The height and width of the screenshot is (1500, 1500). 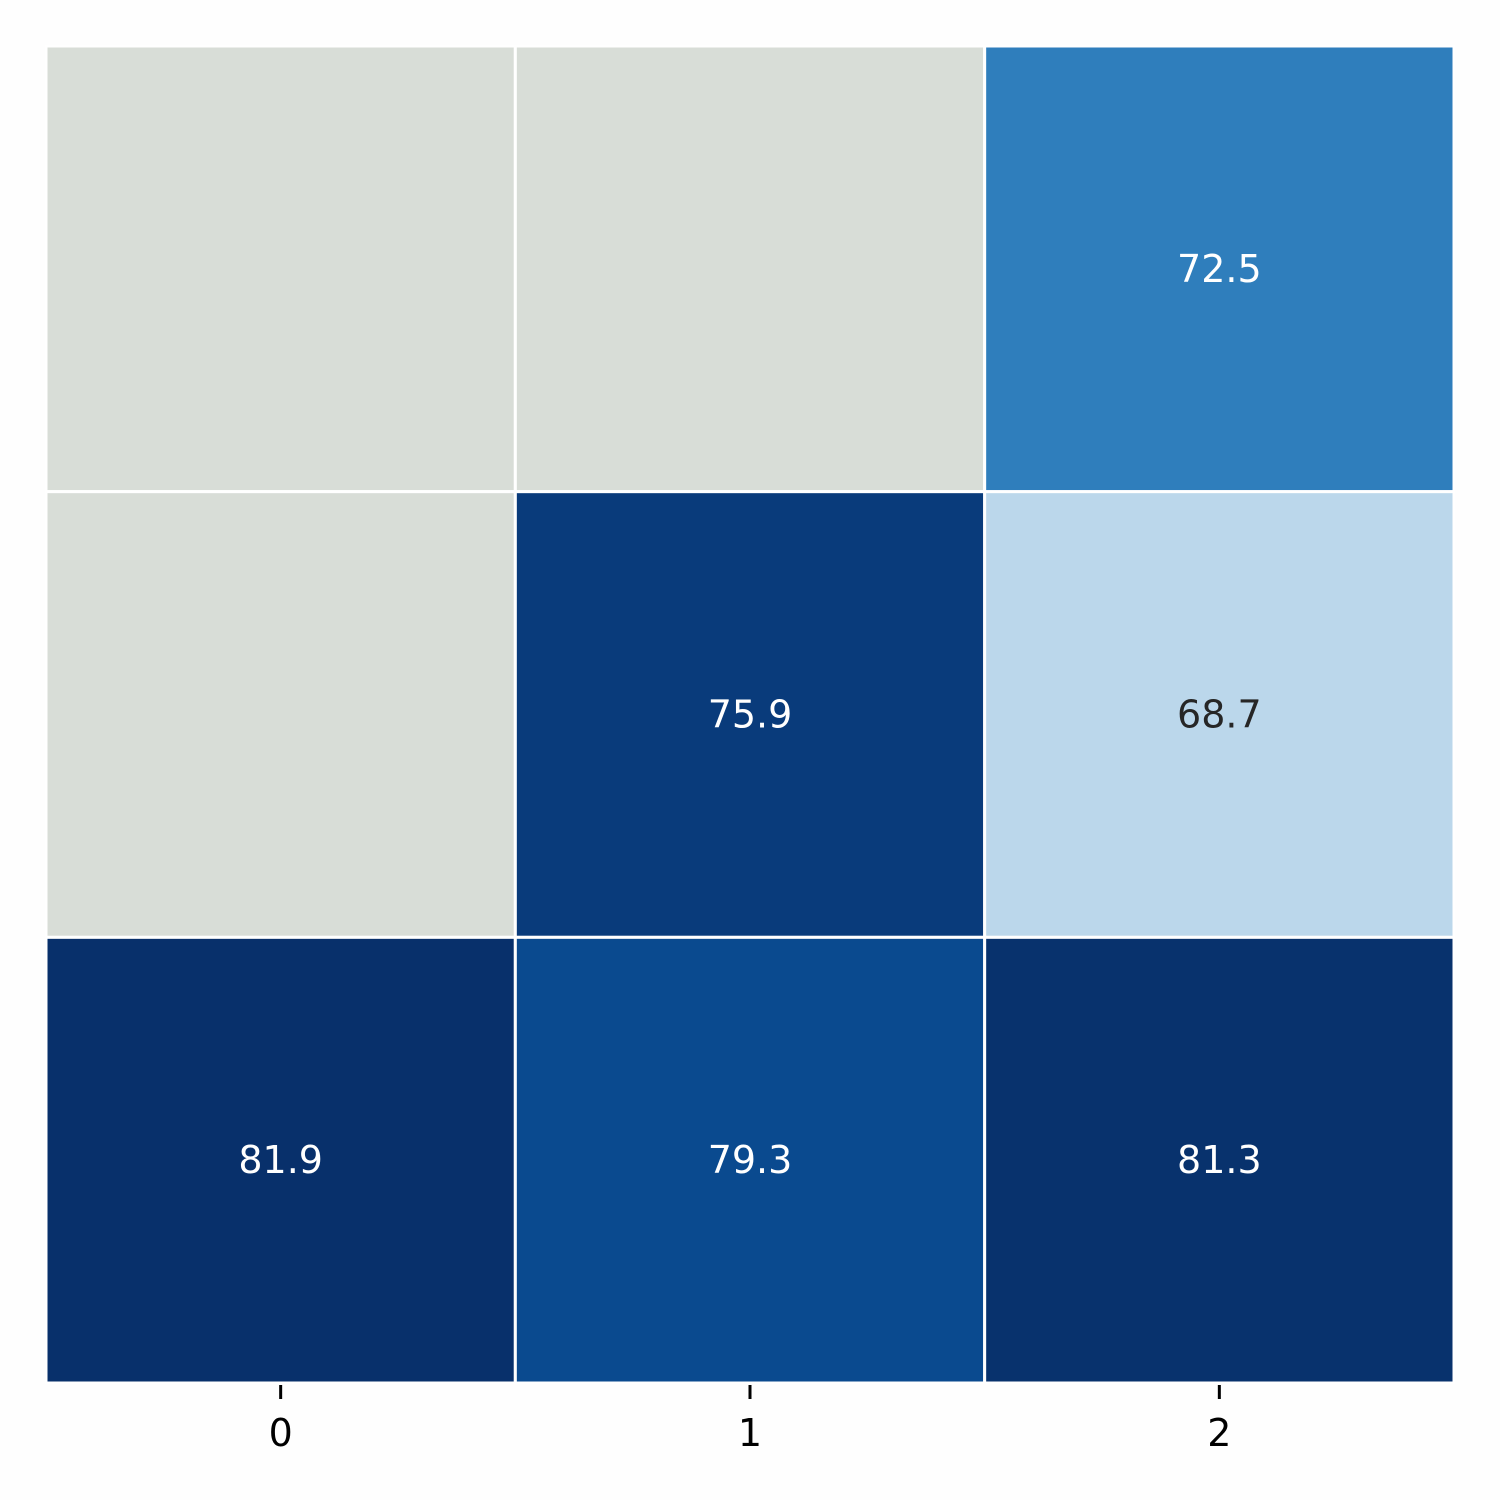 I want to click on x-axis: 0 1 2, so click(x=750, y=1420).